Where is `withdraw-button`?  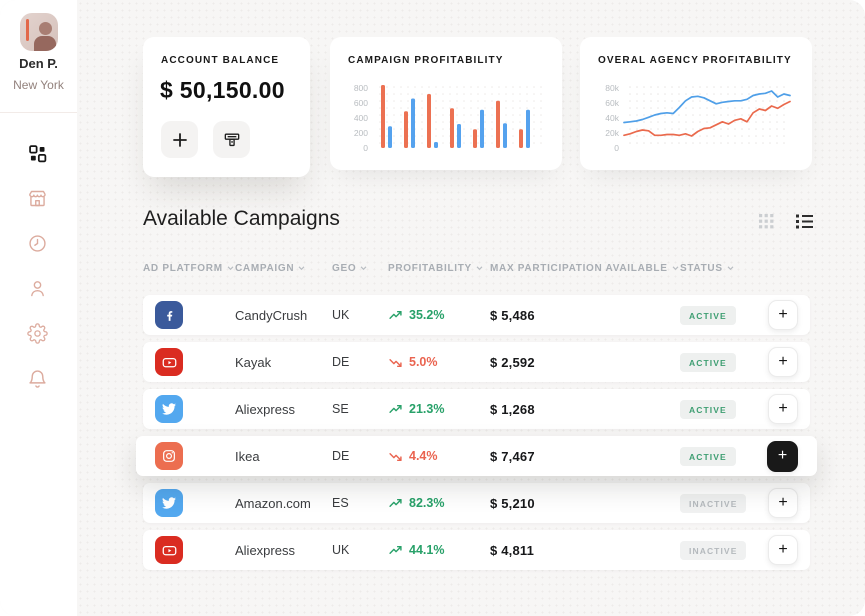
withdraw-button is located at coordinates (231, 139).